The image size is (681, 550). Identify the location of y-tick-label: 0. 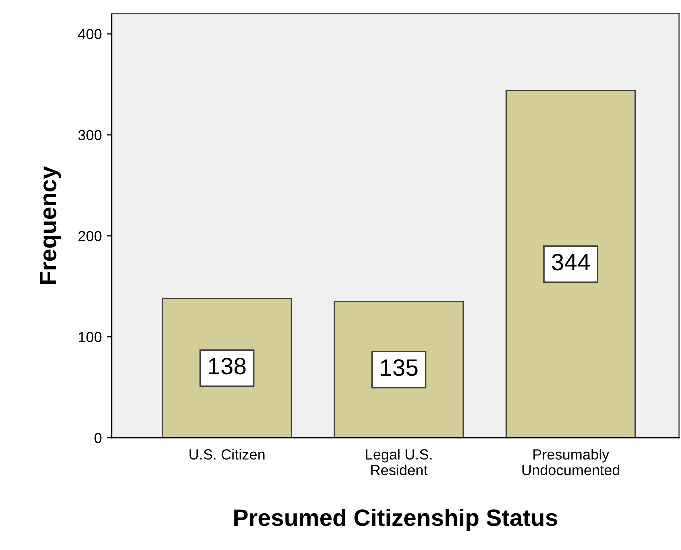
(98, 438).